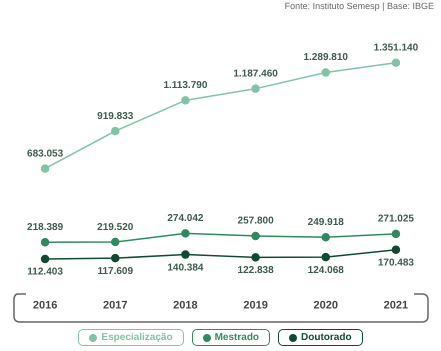  Describe the element at coordinates (255, 305) in the screenshot. I see `x-tick-label: 2019` at that location.